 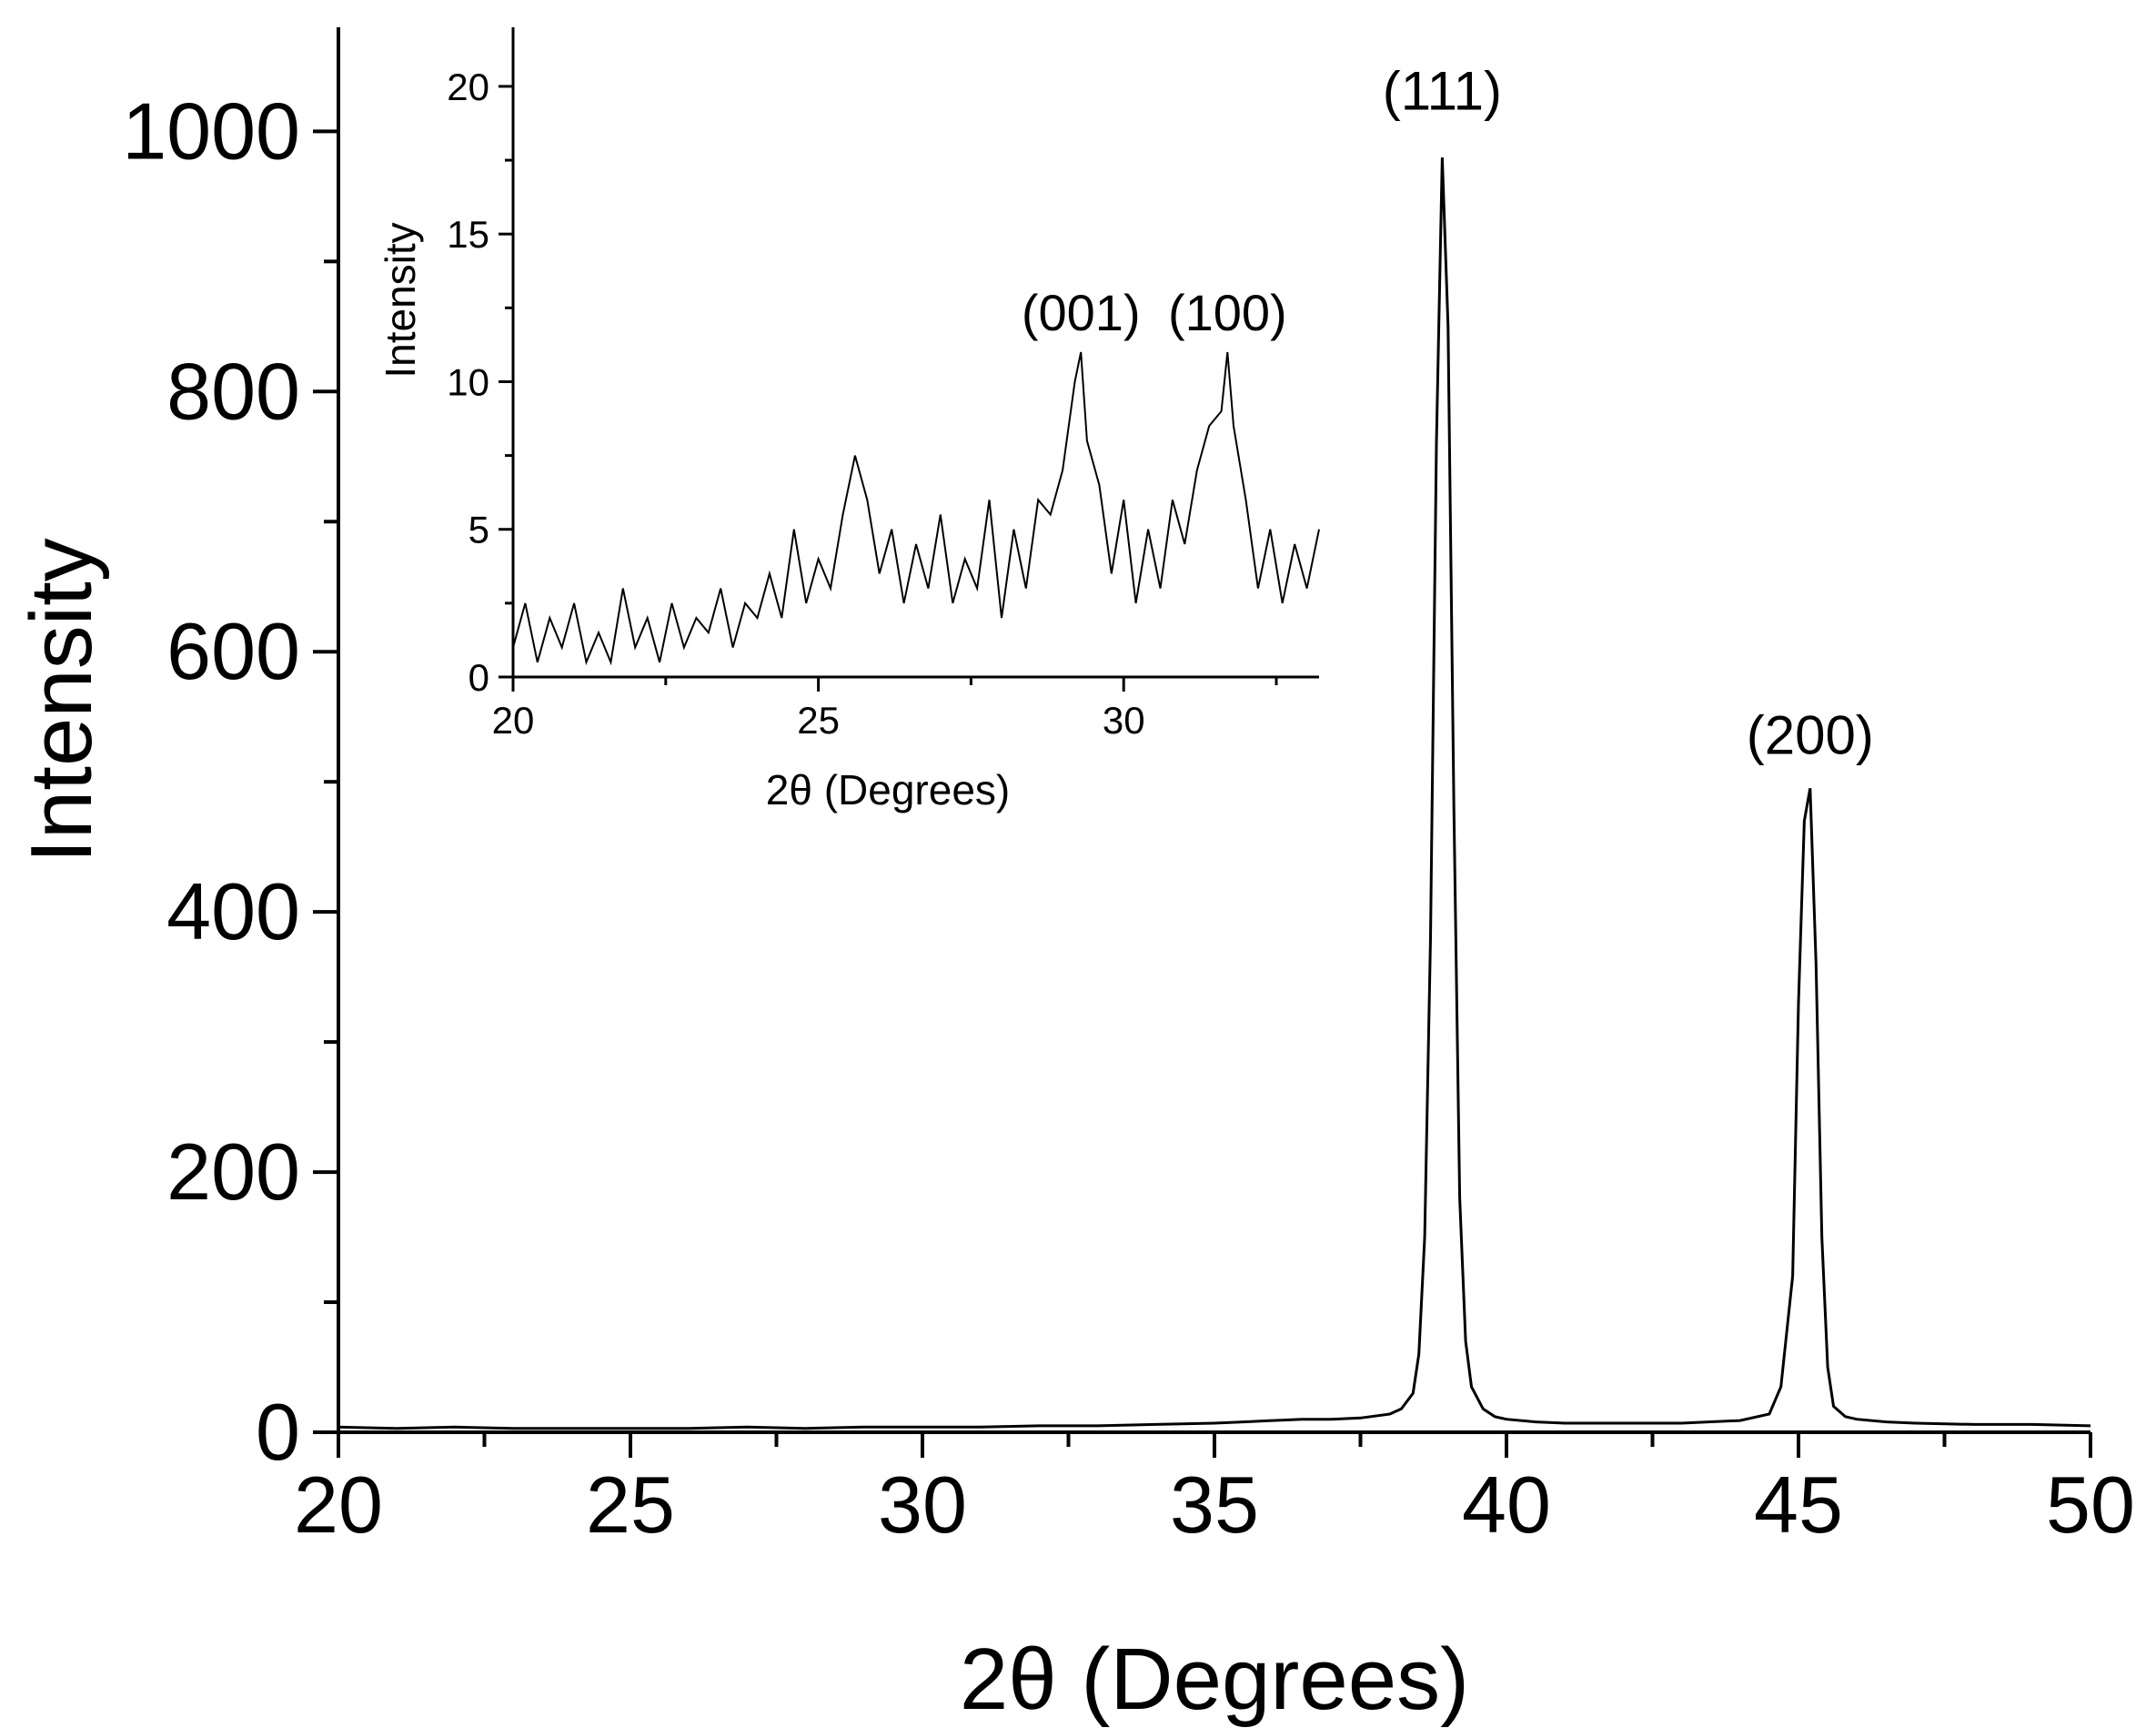 I want to click on main-x-tick-label: 30, so click(x=922, y=1505).